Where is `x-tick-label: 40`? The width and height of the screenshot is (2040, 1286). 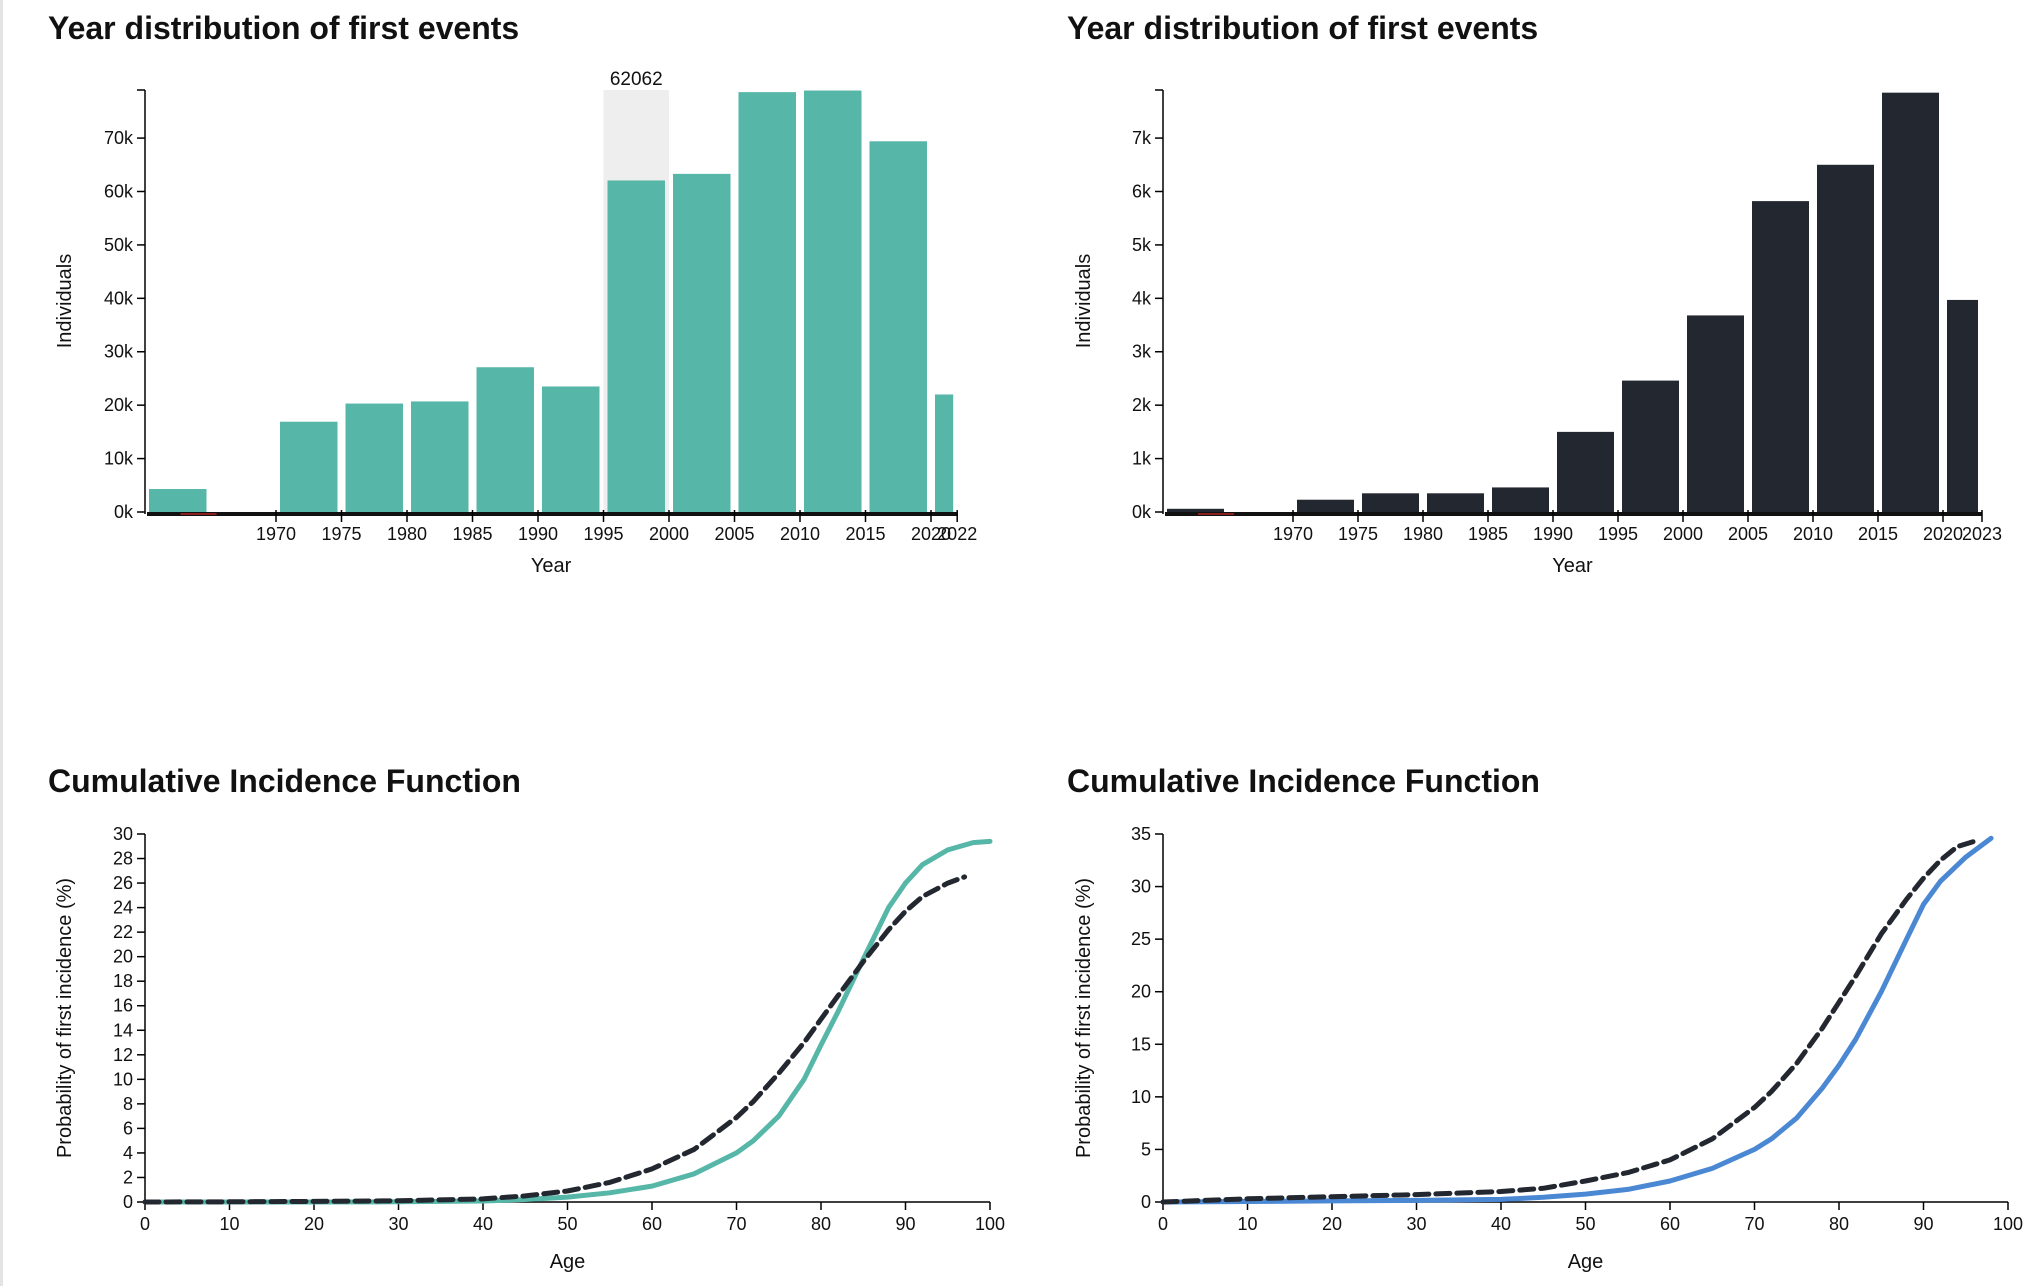 x-tick-label: 40 is located at coordinates (1501, 1224).